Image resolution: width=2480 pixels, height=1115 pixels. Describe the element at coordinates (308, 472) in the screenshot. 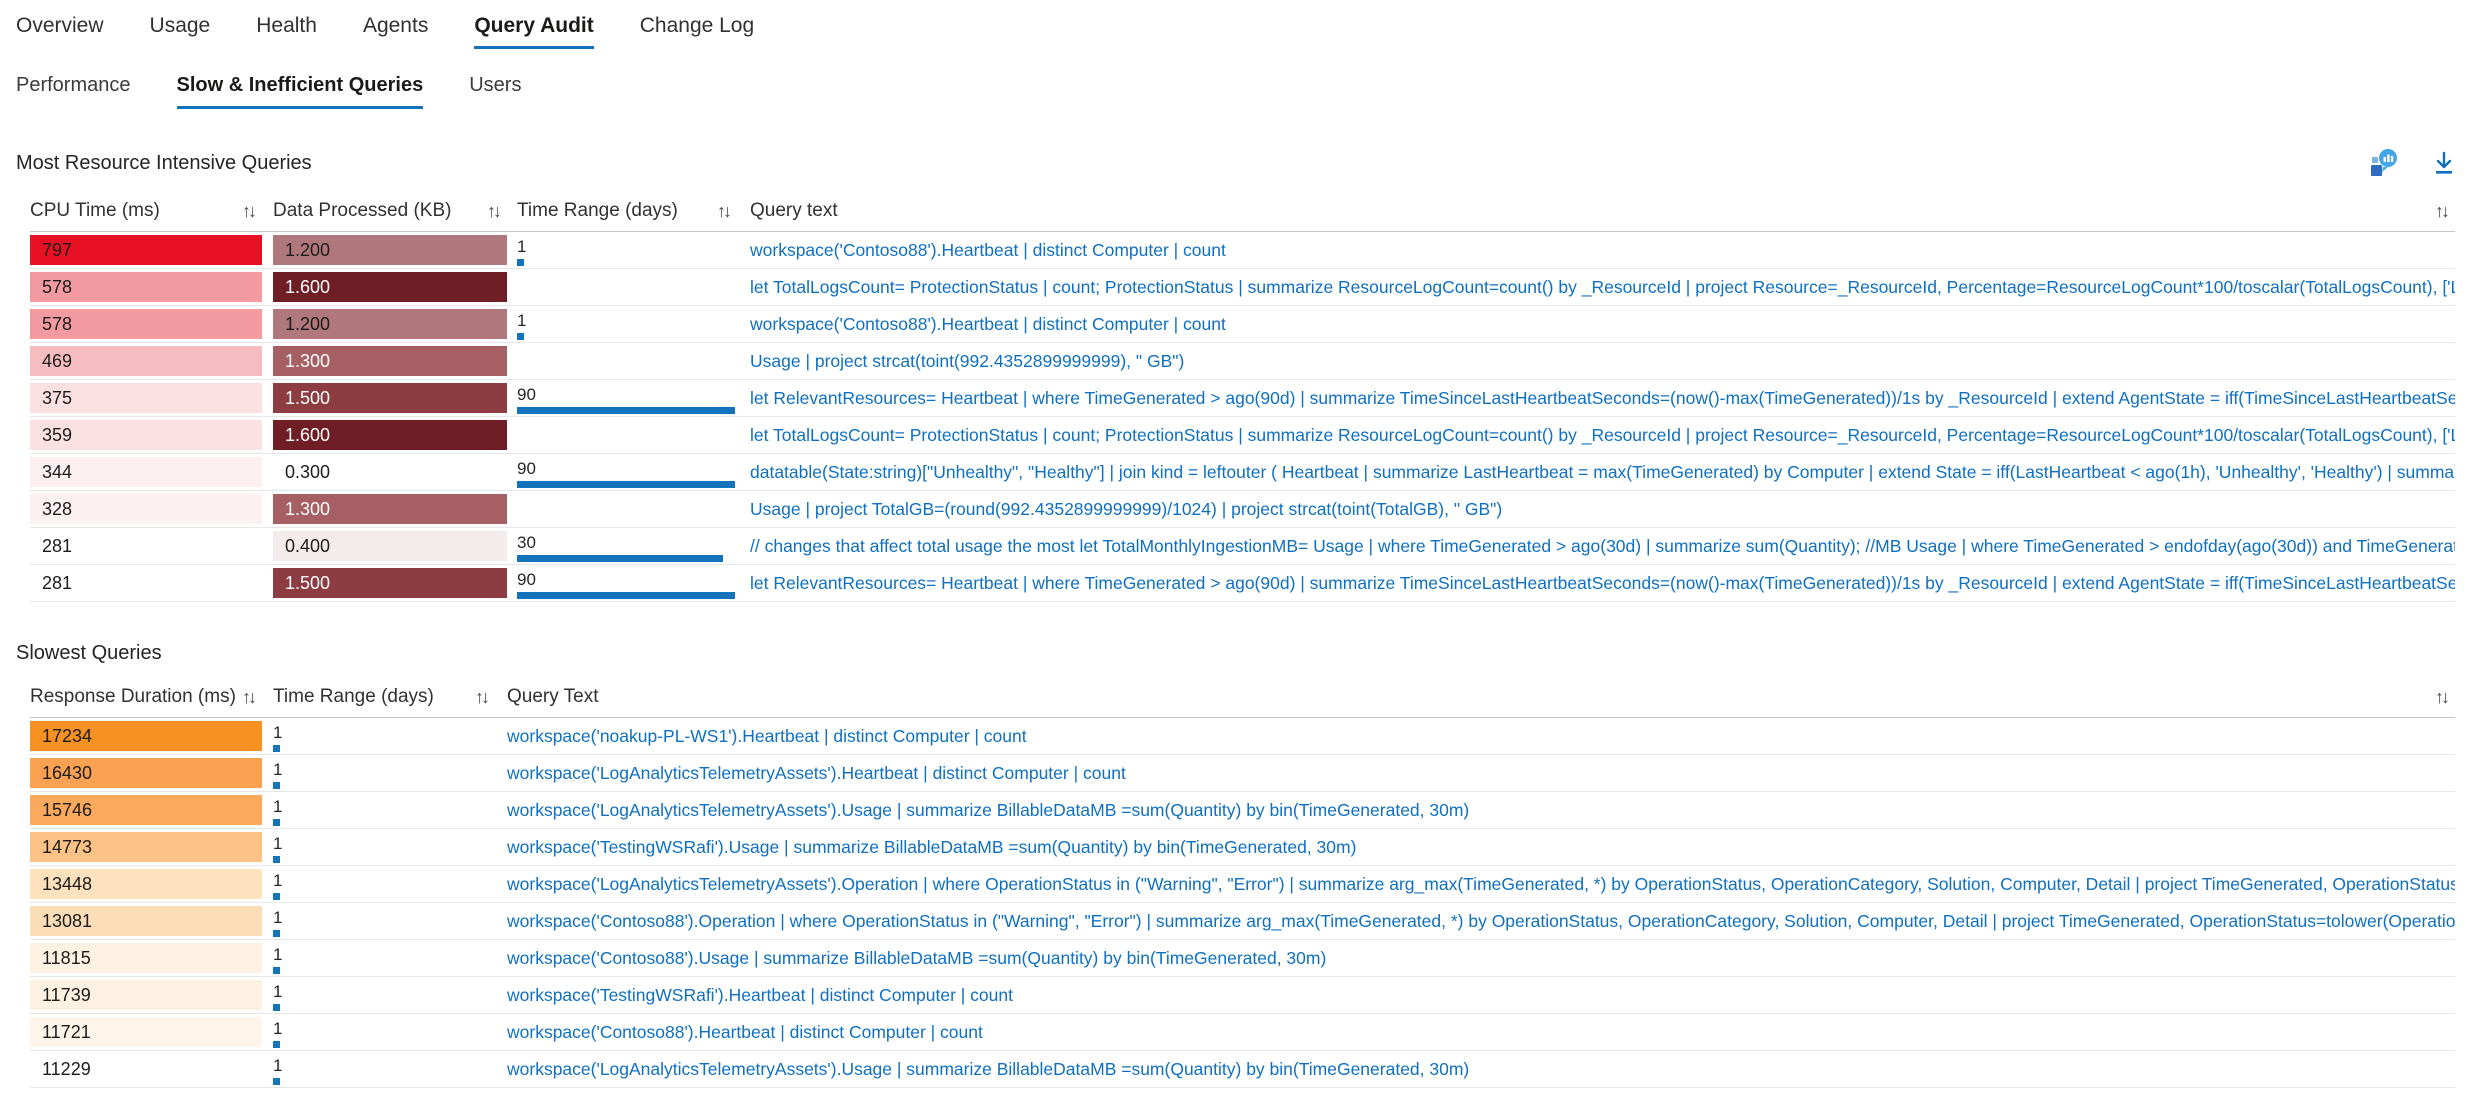

I see `data-processed-cell-value: 0.300` at that location.